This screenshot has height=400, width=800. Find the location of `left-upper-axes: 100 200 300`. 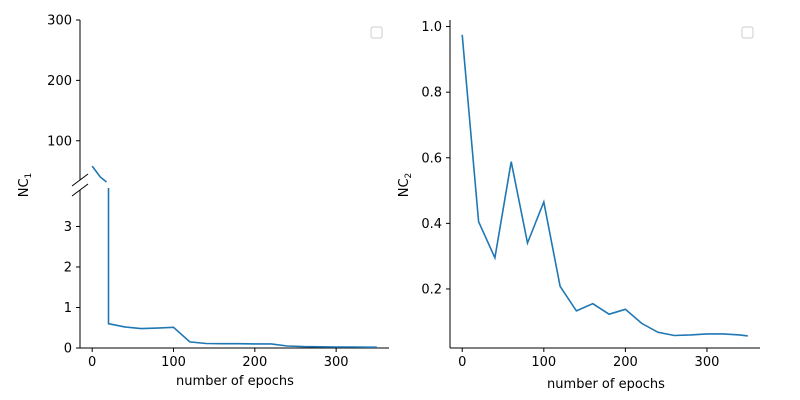

left-upper-axes: 100 200 300 is located at coordinates (77, 100).